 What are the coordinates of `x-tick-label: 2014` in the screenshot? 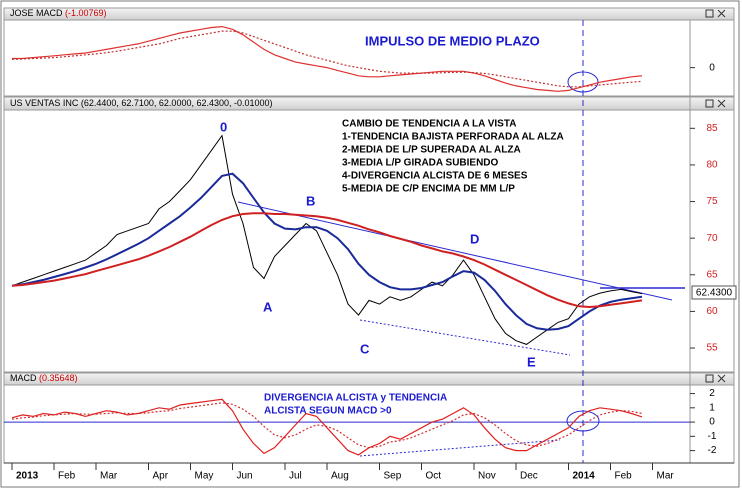 It's located at (584, 476).